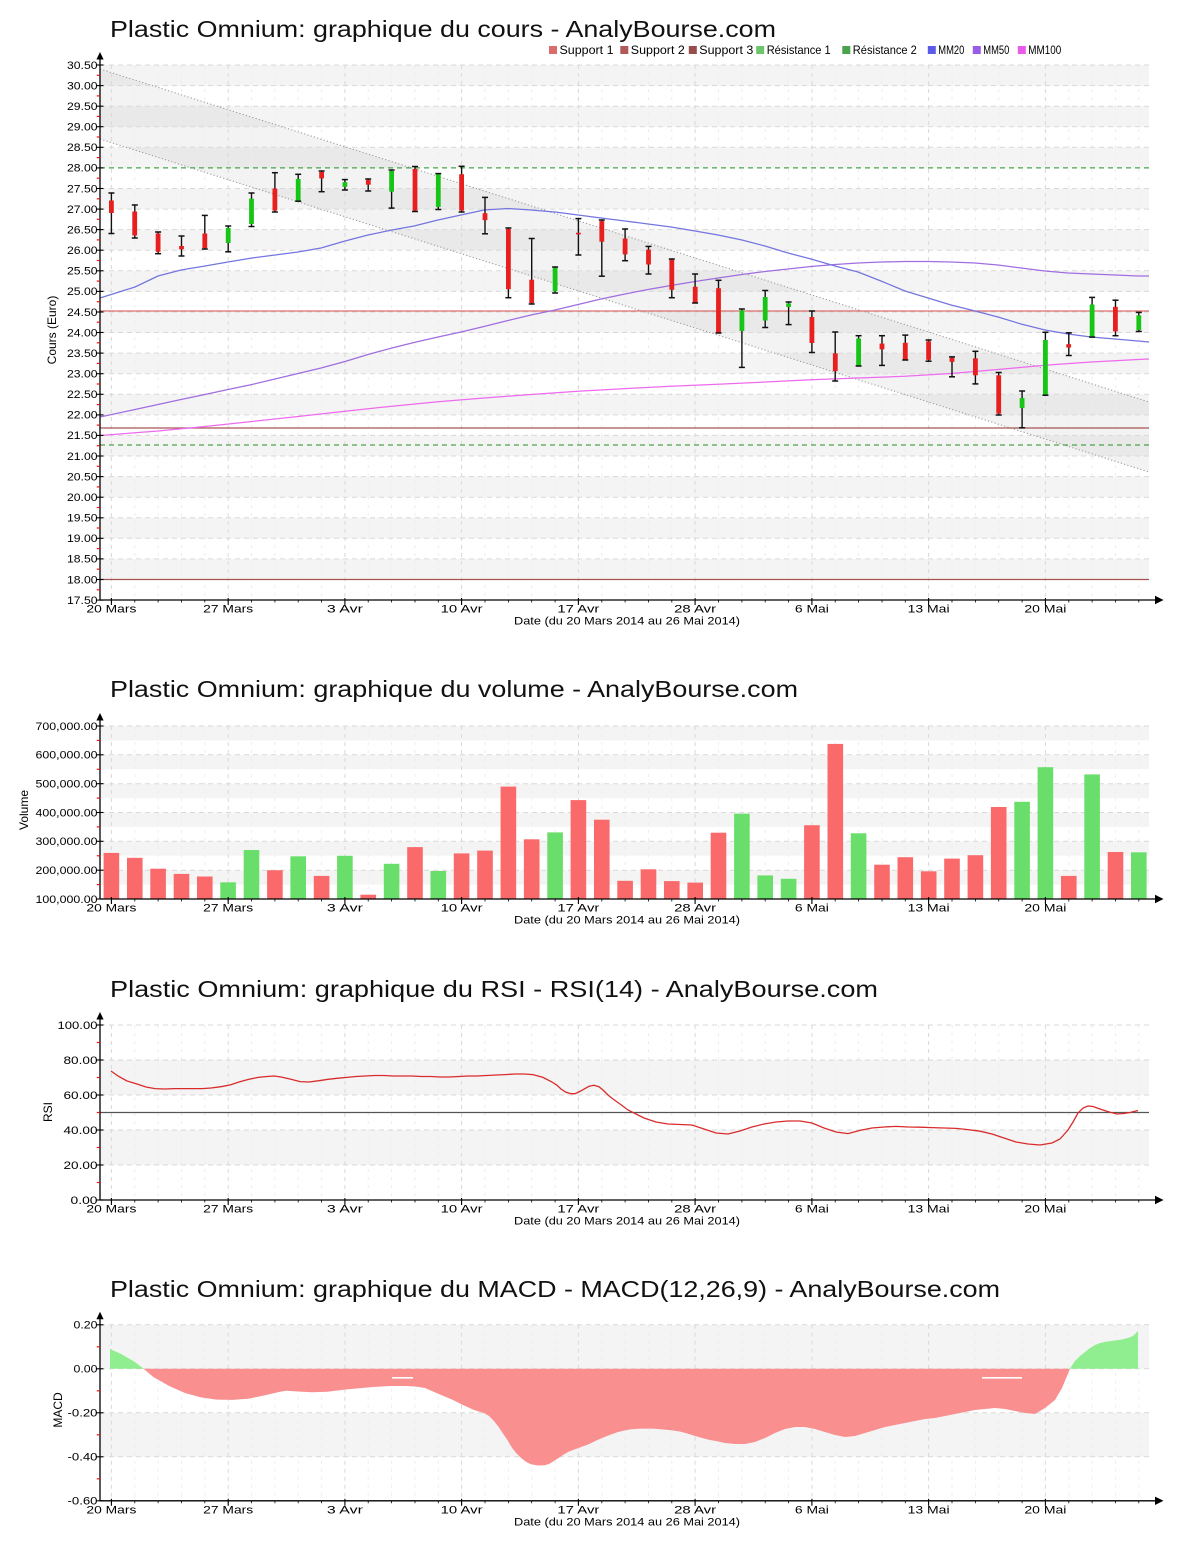 This screenshot has width=1200, height=1550. What do you see at coordinates (587, 50) in the screenshot?
I see `svg-text: Support 1` at bounding box center [587, 50].